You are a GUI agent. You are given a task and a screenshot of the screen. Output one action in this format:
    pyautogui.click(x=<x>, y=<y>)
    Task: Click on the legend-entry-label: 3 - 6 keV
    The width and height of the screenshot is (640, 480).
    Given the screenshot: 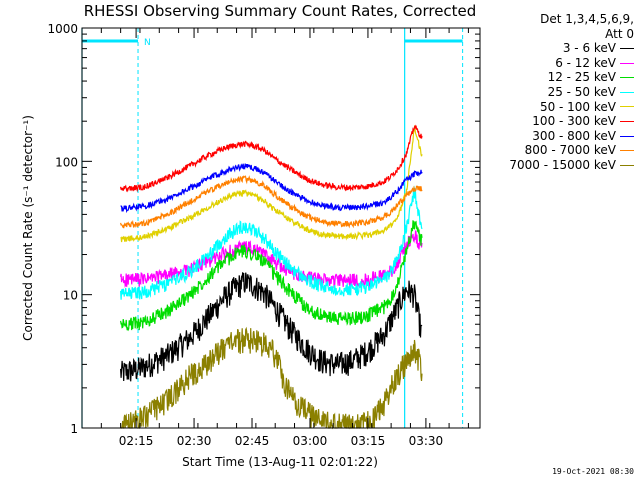 What is the action you would take?
    pyautogui.click(x=589, y=48)
    